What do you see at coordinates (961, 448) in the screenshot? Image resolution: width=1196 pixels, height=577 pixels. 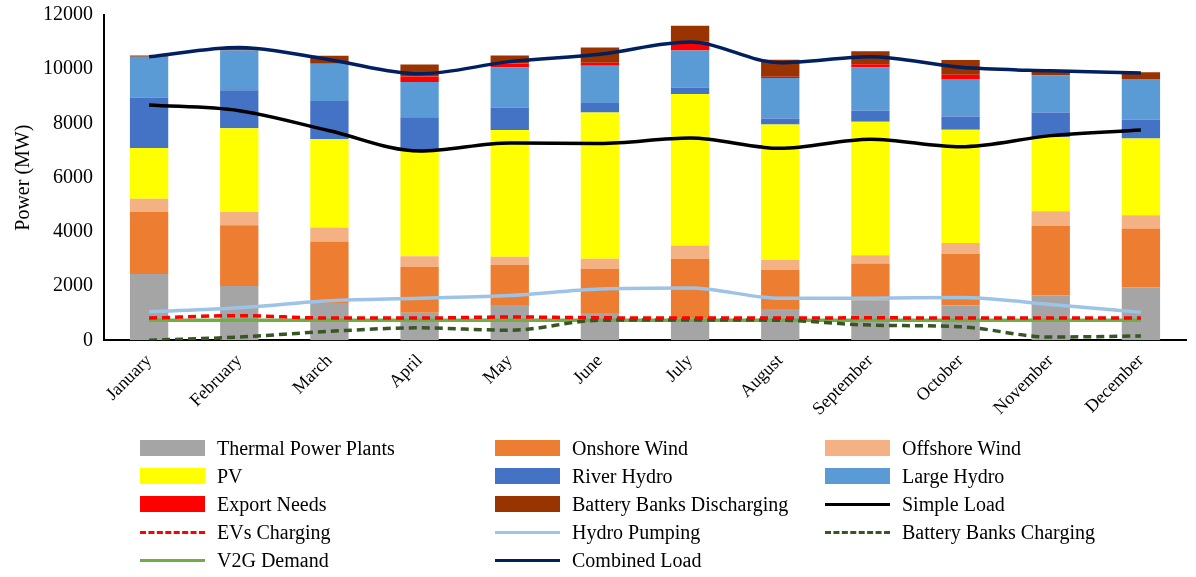 I see `legend-label: Offshore Wind` at bounding box center [961, 448].